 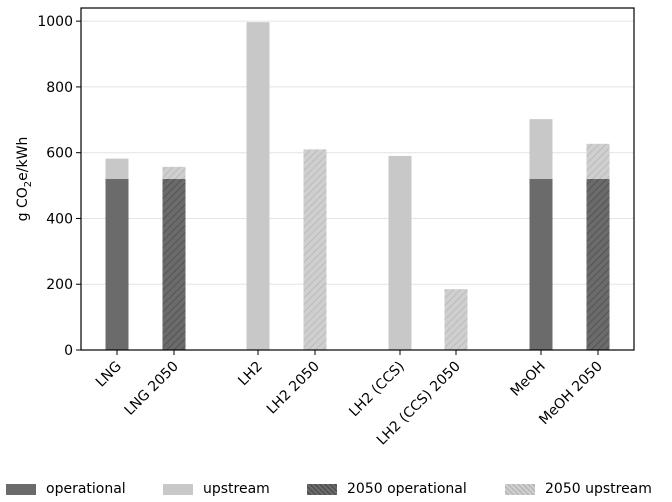 What do you see at coordinates (21, 489) in the screenshot?
I see `legend-swatch-operational` at bounding box center [21, 489].